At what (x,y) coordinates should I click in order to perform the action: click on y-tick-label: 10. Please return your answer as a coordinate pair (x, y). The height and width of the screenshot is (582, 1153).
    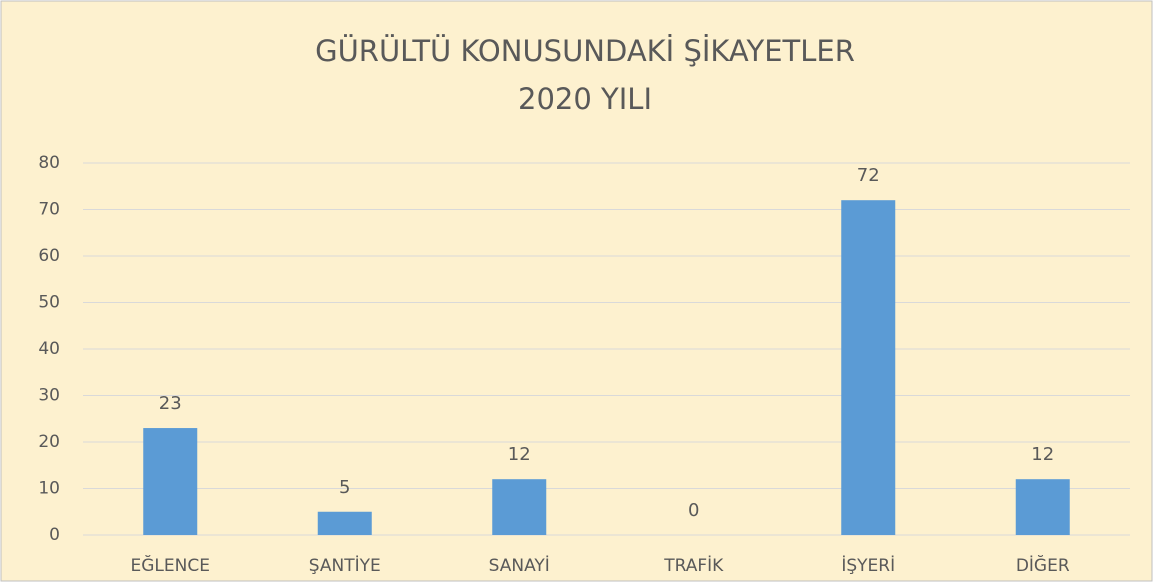
    Looking at the image, I should click on (49, 489).